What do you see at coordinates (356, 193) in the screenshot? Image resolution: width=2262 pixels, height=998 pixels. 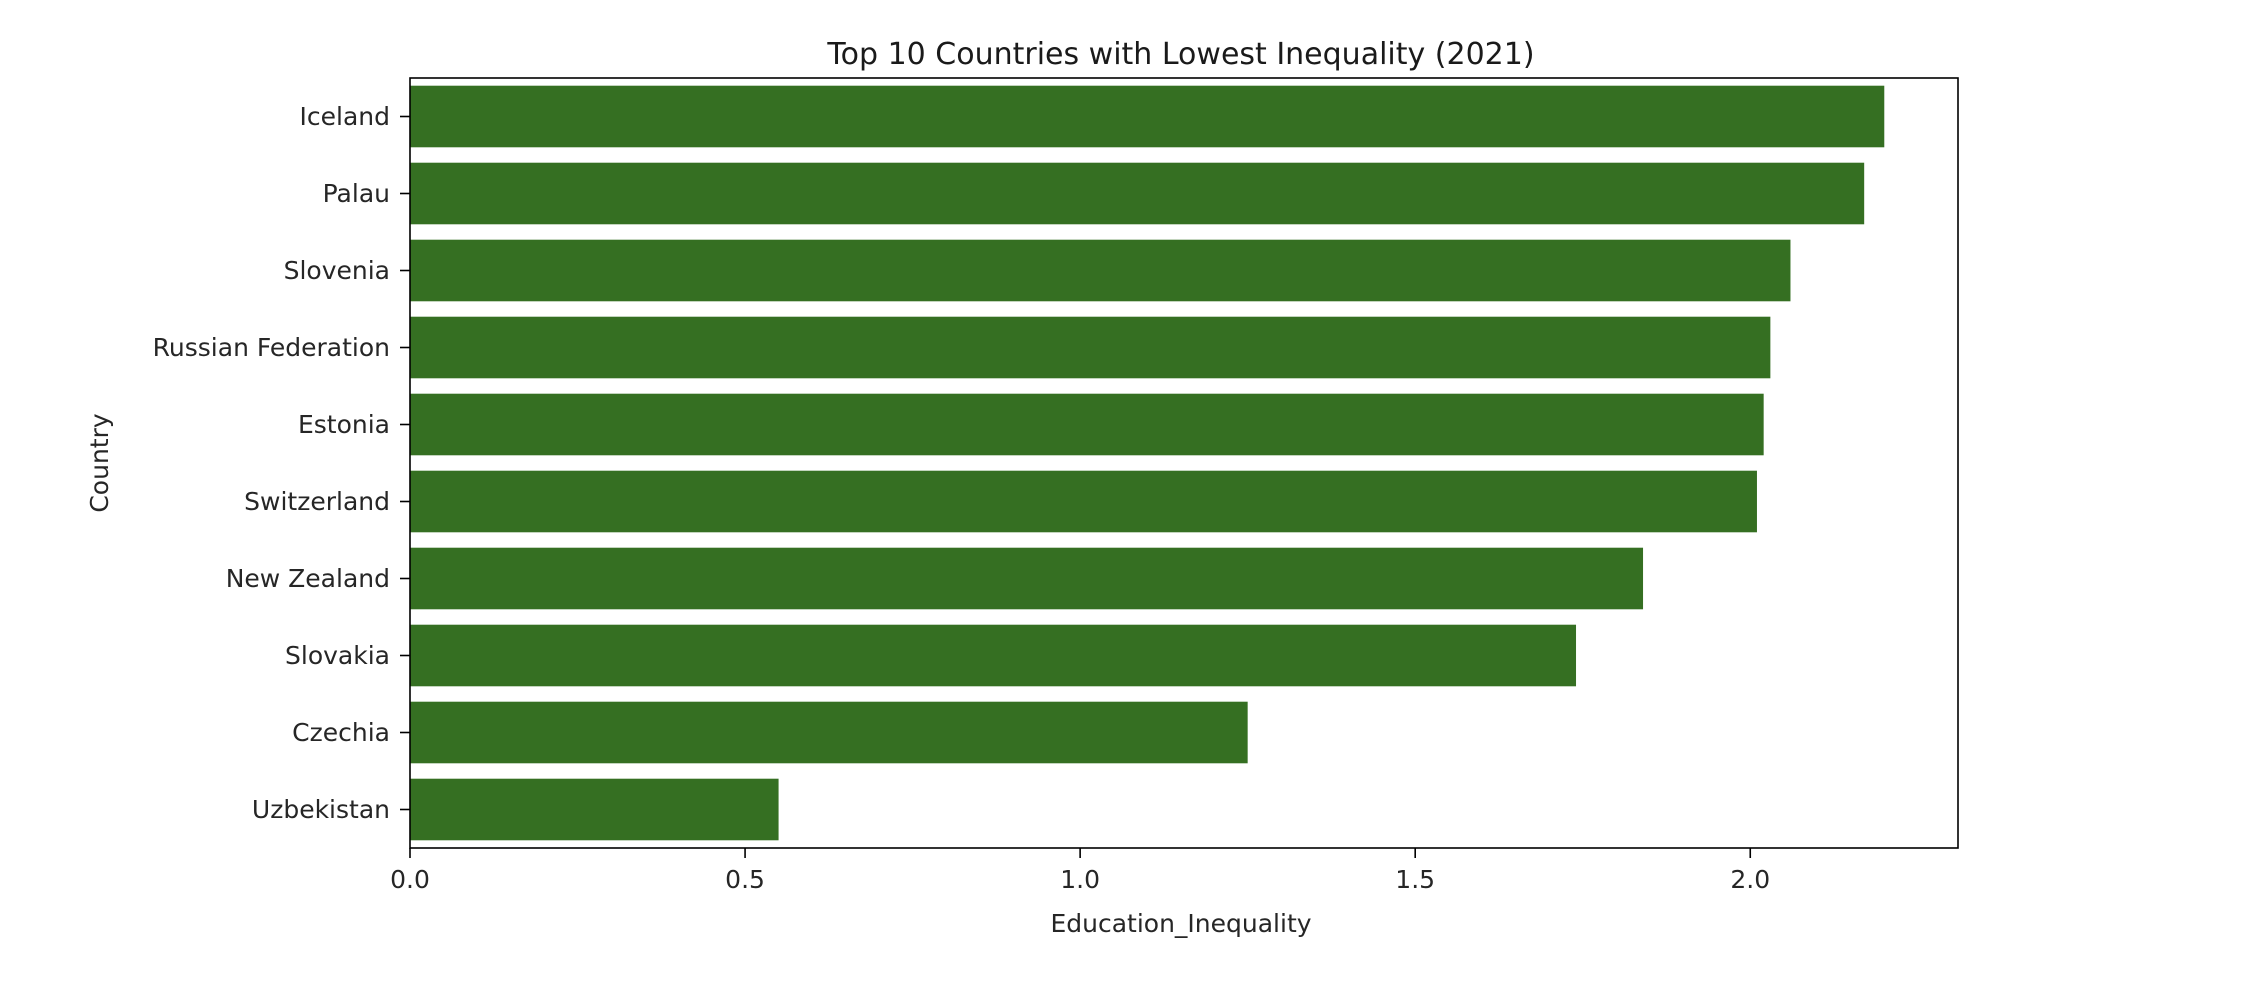 I see `y-tick-label: Palau` at bounding box center [356, 193].